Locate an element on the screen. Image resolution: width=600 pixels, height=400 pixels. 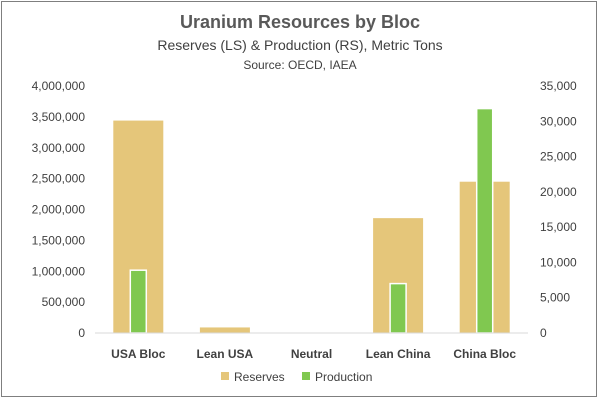
category-label: Neutral is located at coordinates (311, 354).